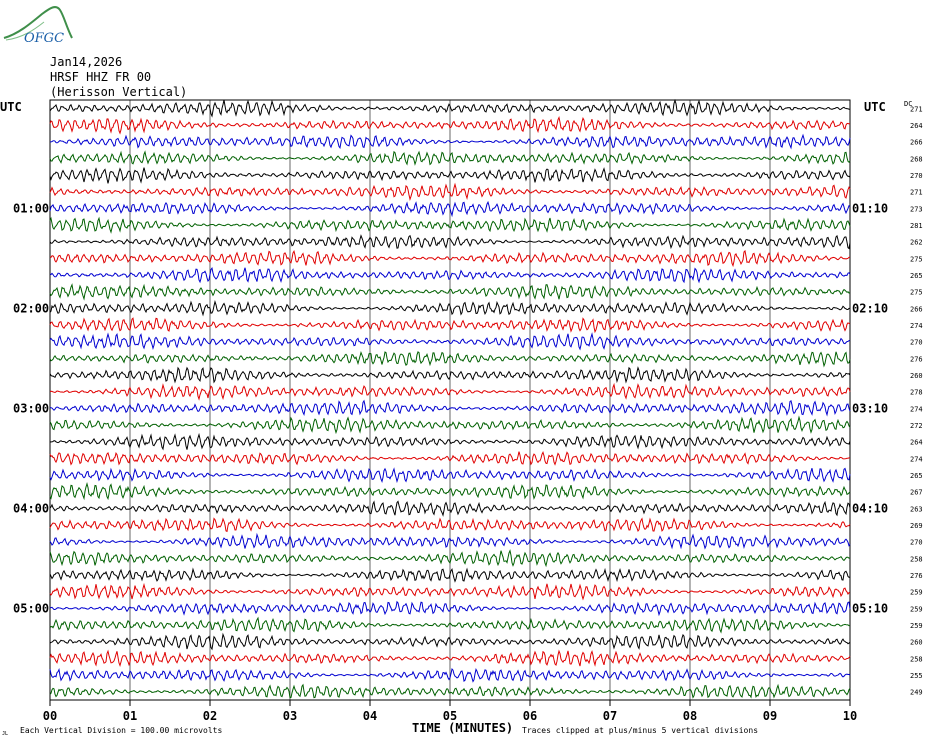 The width and height of the screenshot is (930, 744). I want to click on right-time-labels: 01:10 02:10 03:10 04:10 05:10, so click(870, 408).